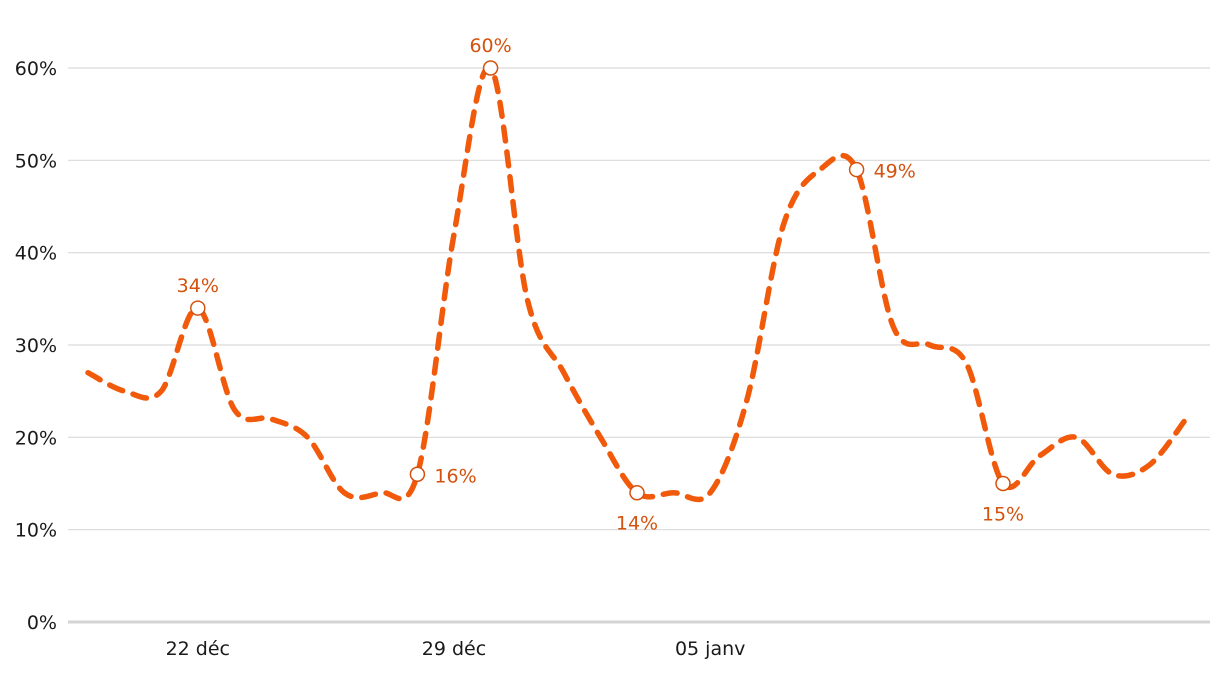  I want to click on x-axis-ticks: 22 déc 29 déc 05 janv, so click(456, 649).